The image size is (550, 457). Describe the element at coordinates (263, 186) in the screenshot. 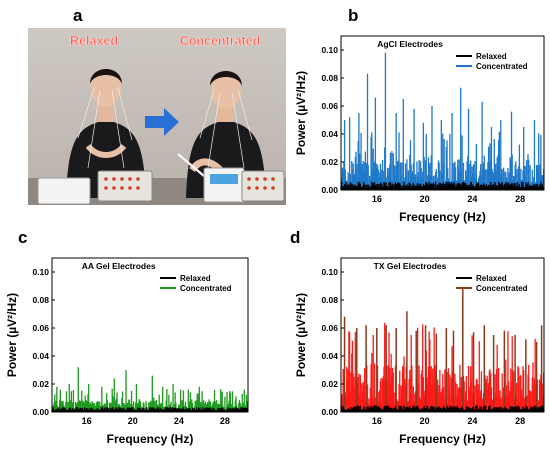

I see `device-box-right` at that location.